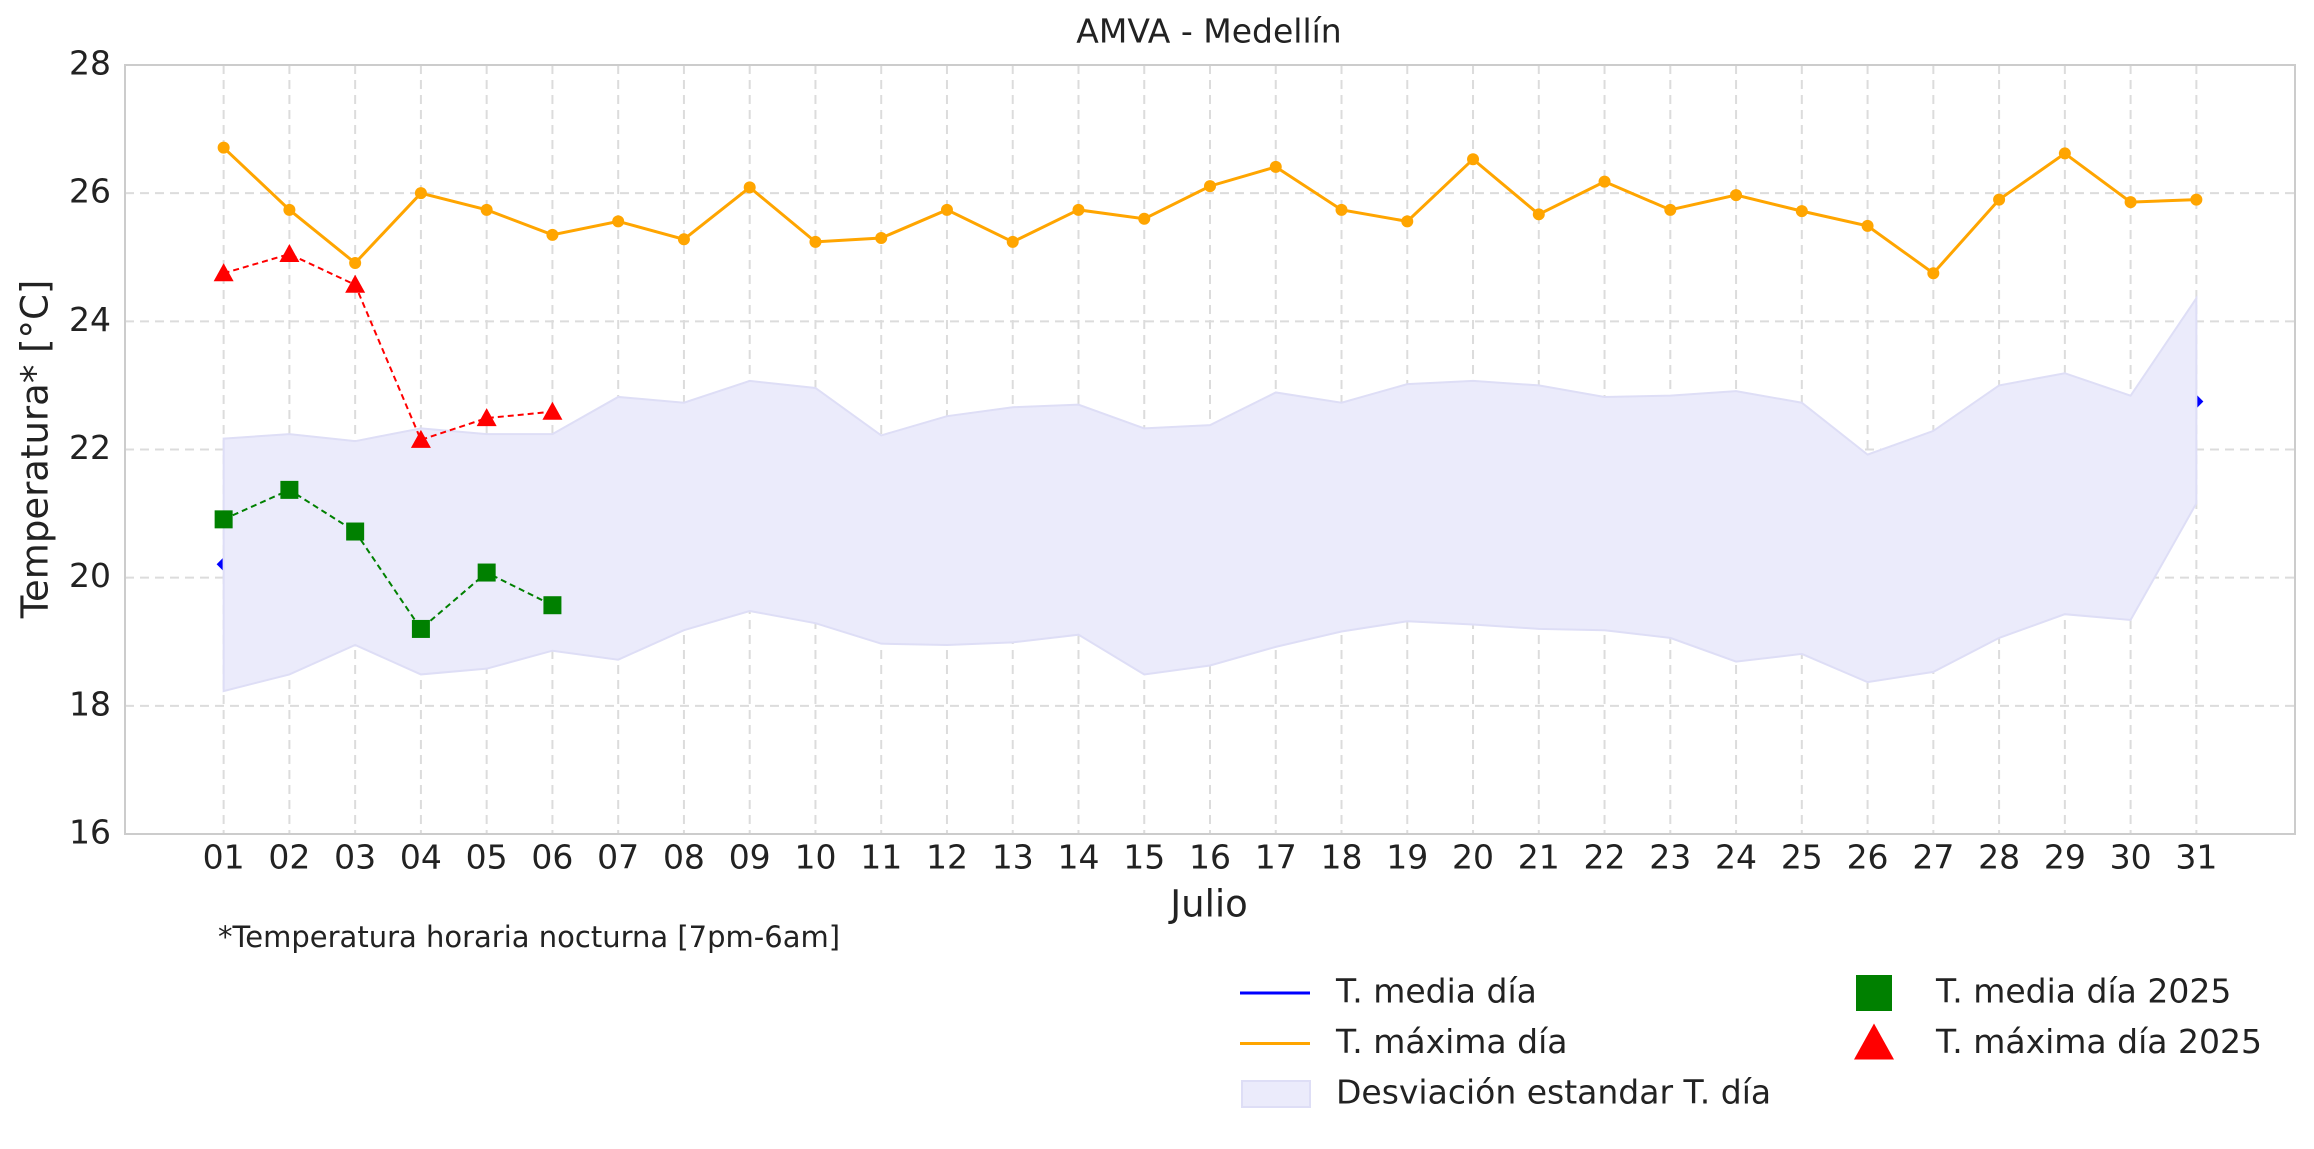 This screenshot has height=1149, width=2314. I want to click on x-tick-label: 16, so click(1210, 857).